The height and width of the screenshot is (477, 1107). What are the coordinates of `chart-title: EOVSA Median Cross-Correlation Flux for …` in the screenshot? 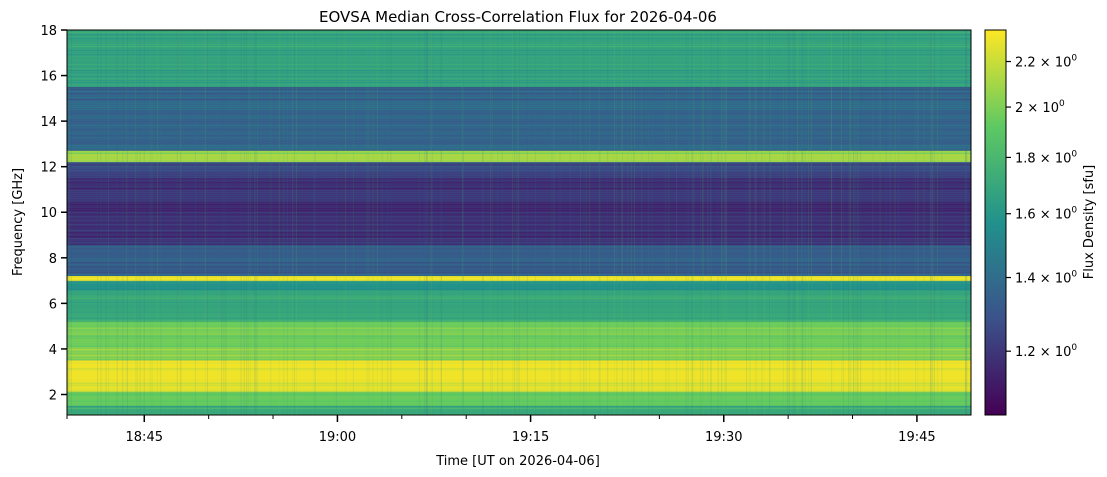 It's located at (518, 17).